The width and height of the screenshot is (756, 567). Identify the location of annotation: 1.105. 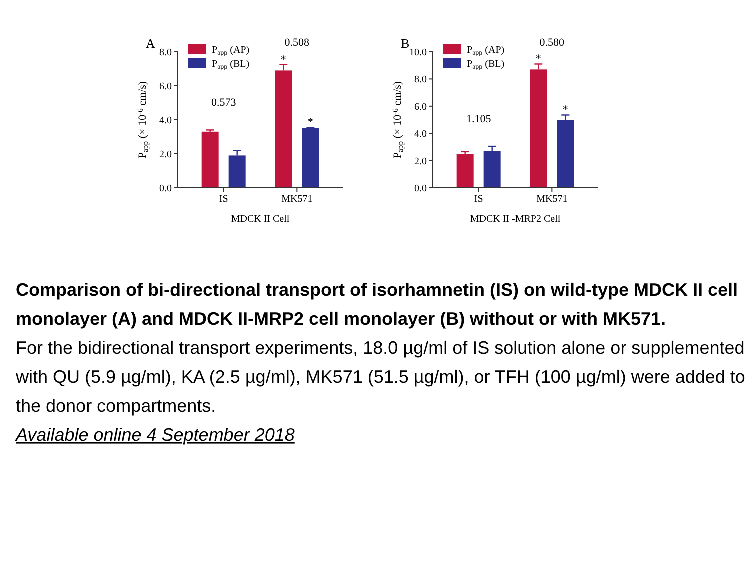
(479, 120).